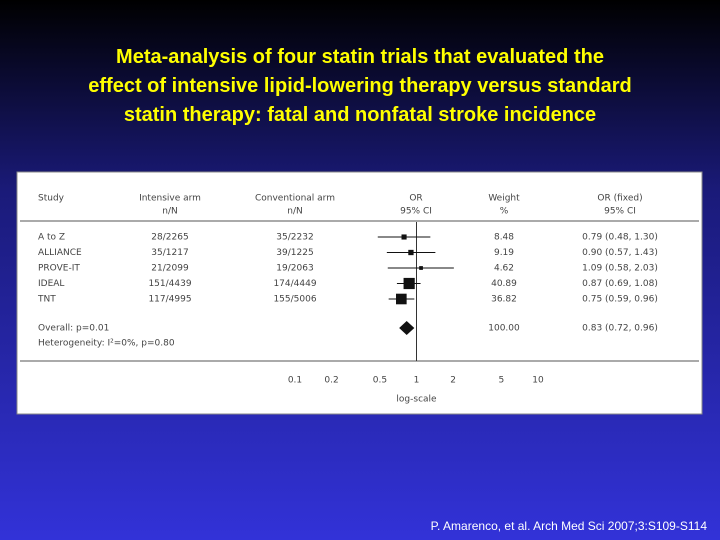  What do you see at coordinates (169, 253) in the screenshot?
I see `intensive-count: 35/1217` at bounding box center [169, 253].